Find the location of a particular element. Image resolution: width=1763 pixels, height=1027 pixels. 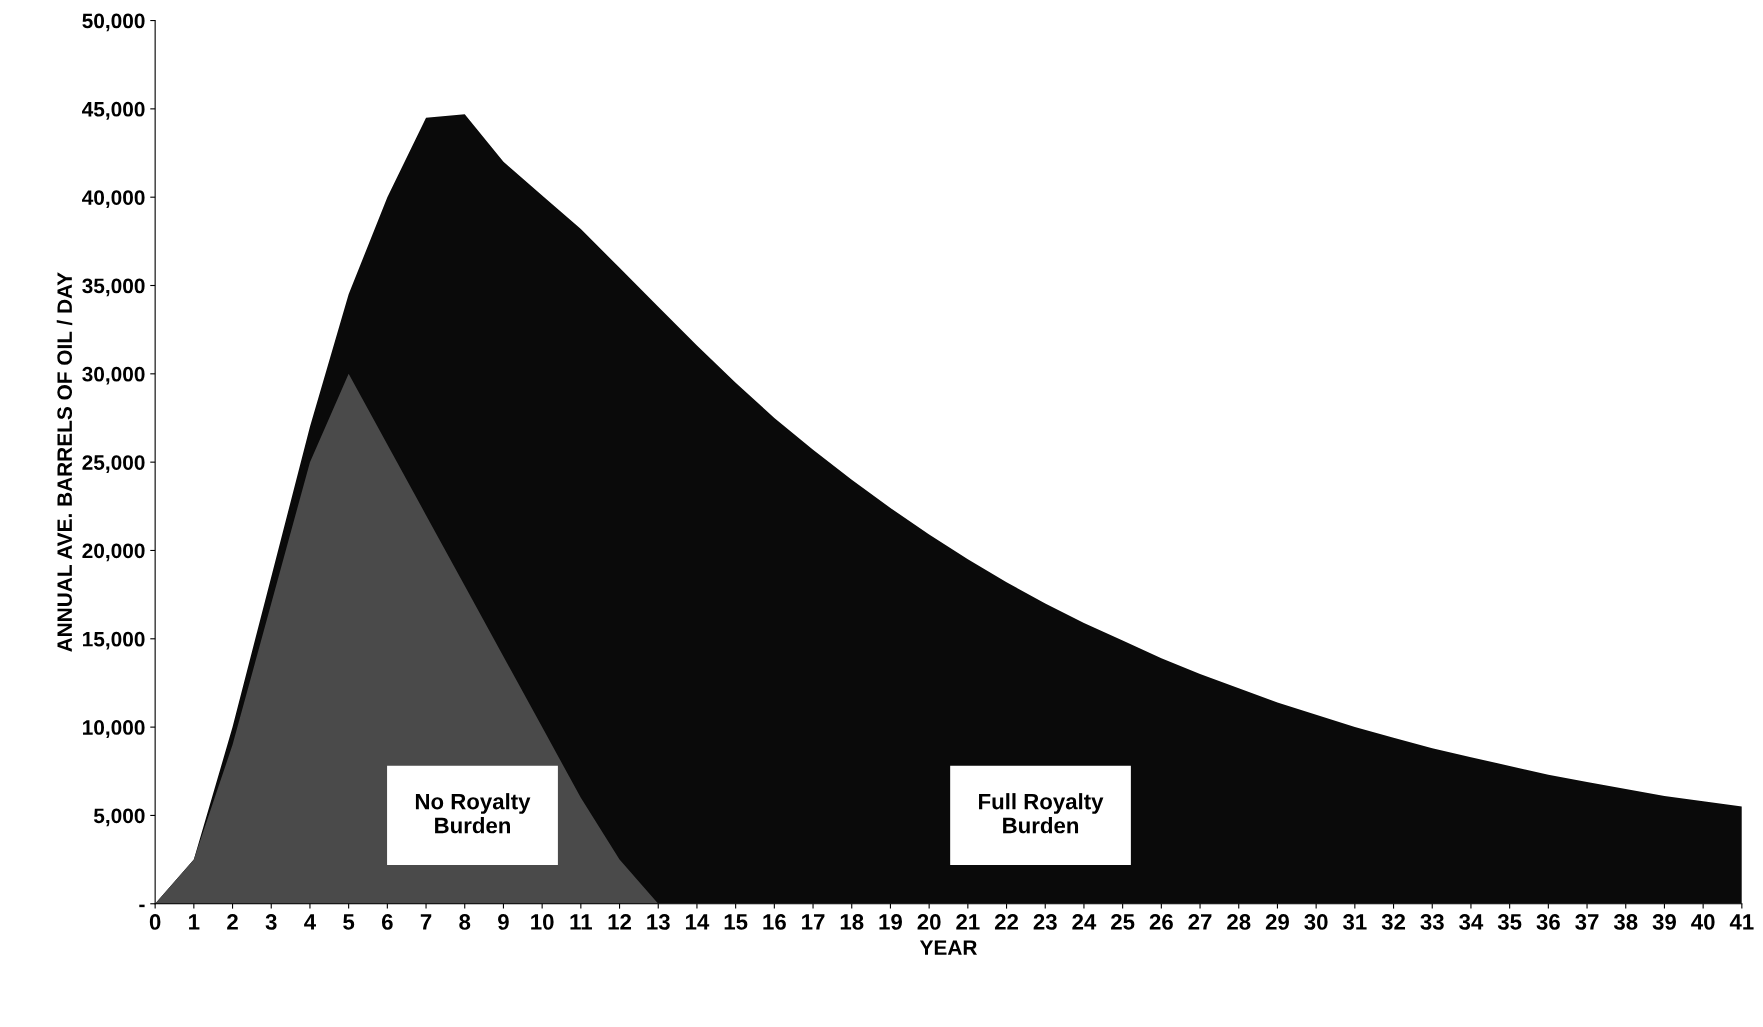

y-axis-title: ANNUAL AVE. BARRELS OF OIL / DAY is located at coordinates (64, 462).